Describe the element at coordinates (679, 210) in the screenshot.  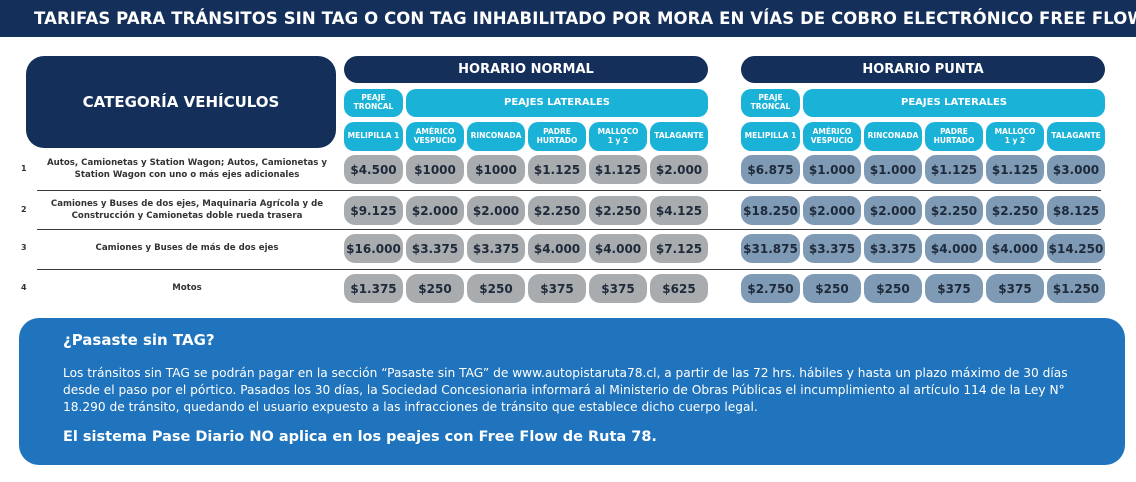
I see `group-normal-price-cell: $4.125` at that location.